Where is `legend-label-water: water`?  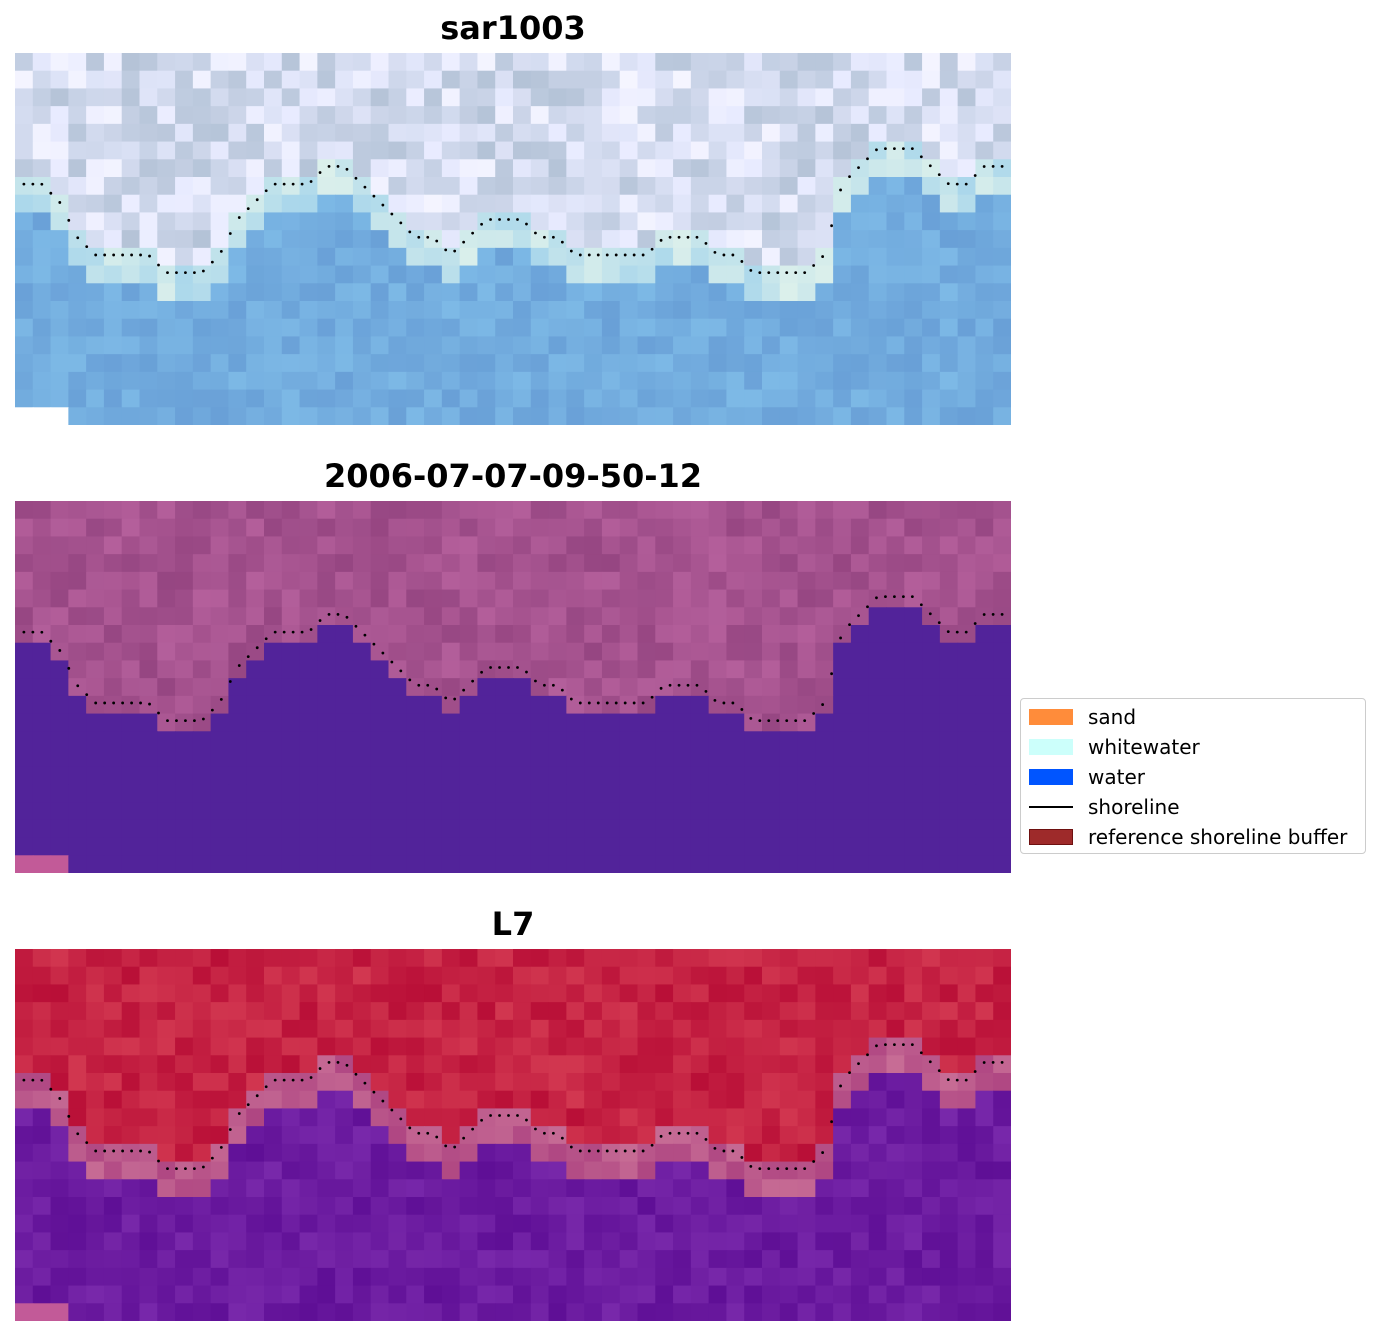
legend-label-water: water is located at coordinates (1116, 777).